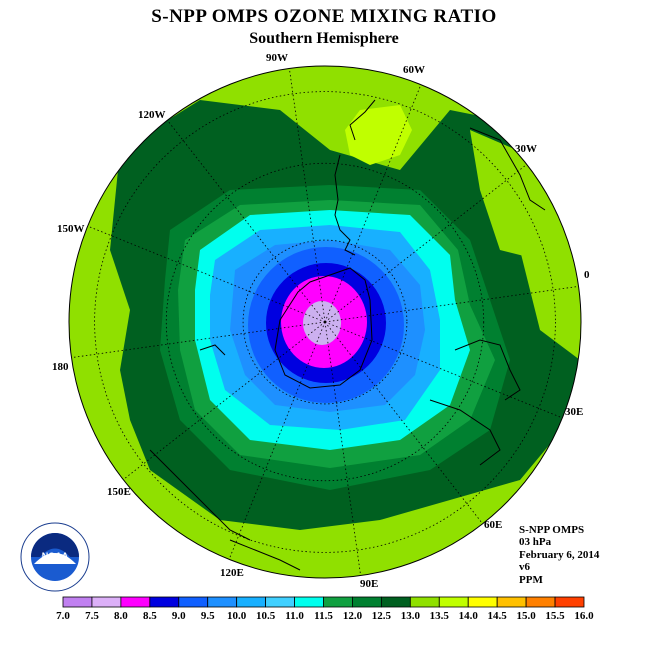 The image size is (648, 648). What do you see at coordinates (71, 229) in the screenshot?
I see `label-150w: 150W` at bounding box center [71, 229].